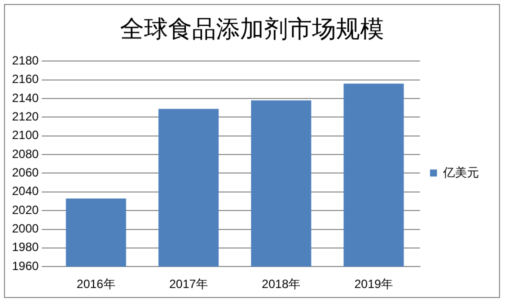 The image size is (506, 305). Describe the element at coordinates (188, 284) in the screenshot. I see `x-tick-label: 2017年` at that location.